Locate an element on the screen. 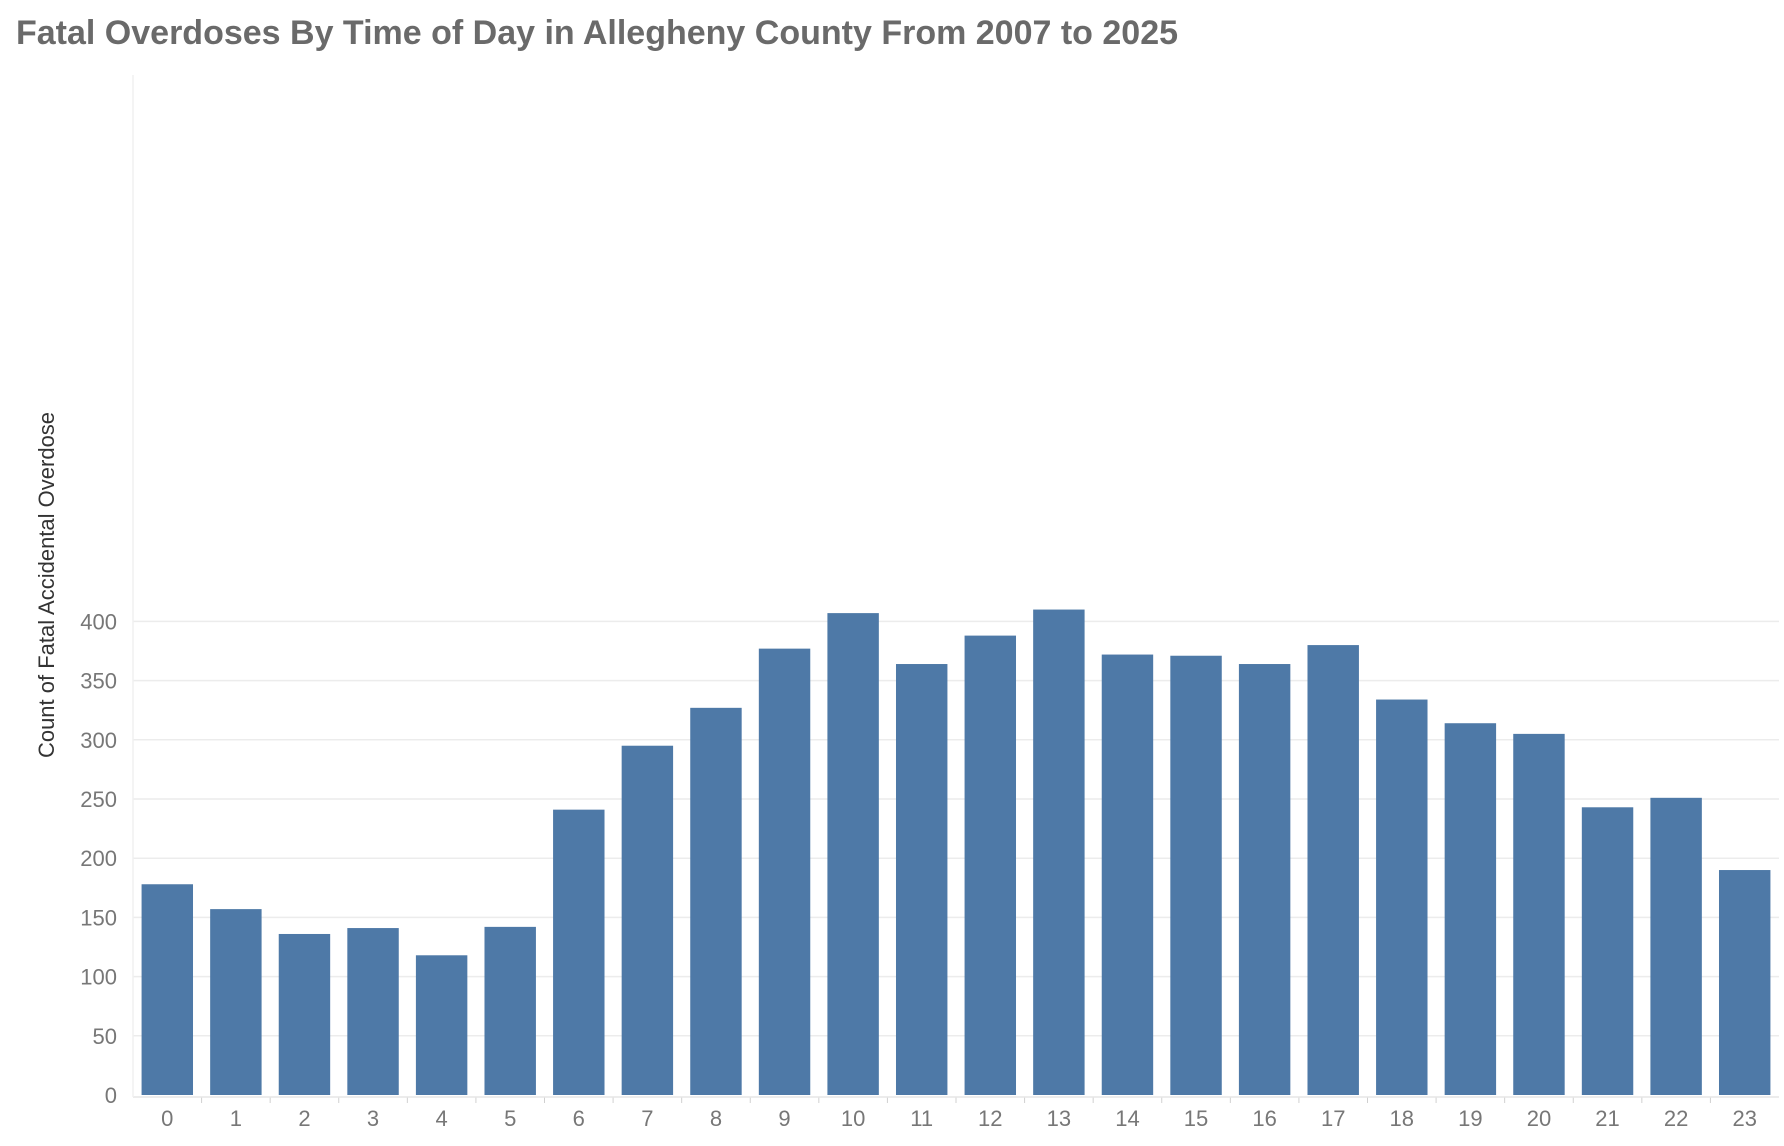 This screenshot has height=1146, width=1784. x-tick-label: 22 is located at coordinates (1676, 1118).